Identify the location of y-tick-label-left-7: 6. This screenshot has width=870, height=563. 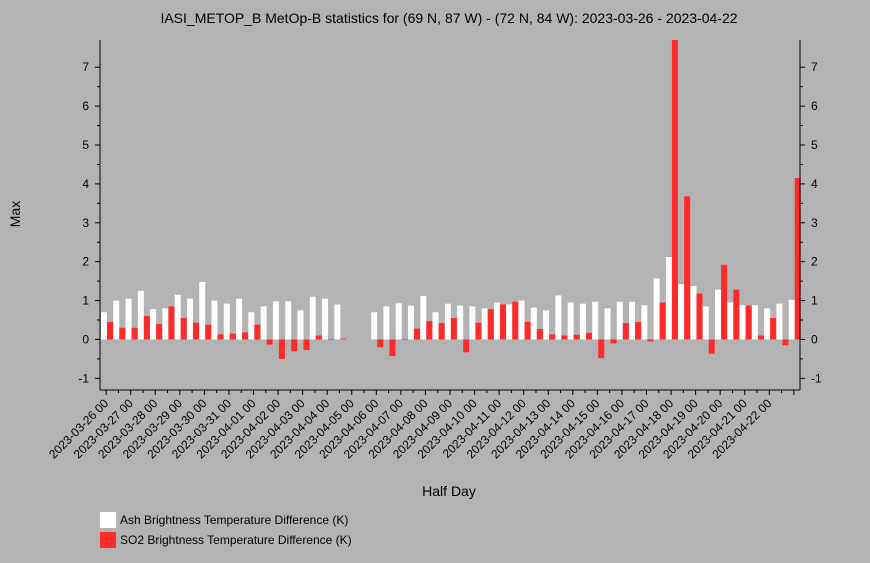
(85, 106).